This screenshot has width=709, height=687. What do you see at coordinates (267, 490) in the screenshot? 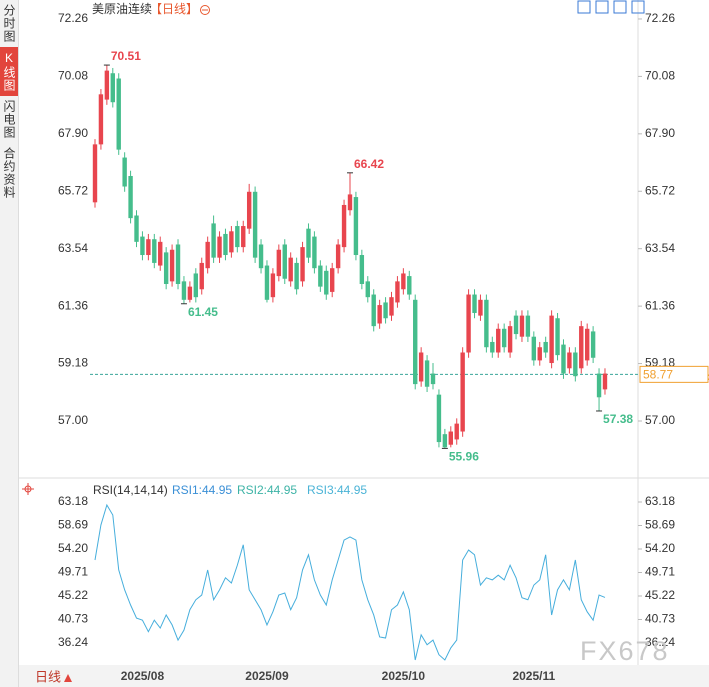
I see `legend-entry: RSI2:44.95` at bounding box center [267, 490].